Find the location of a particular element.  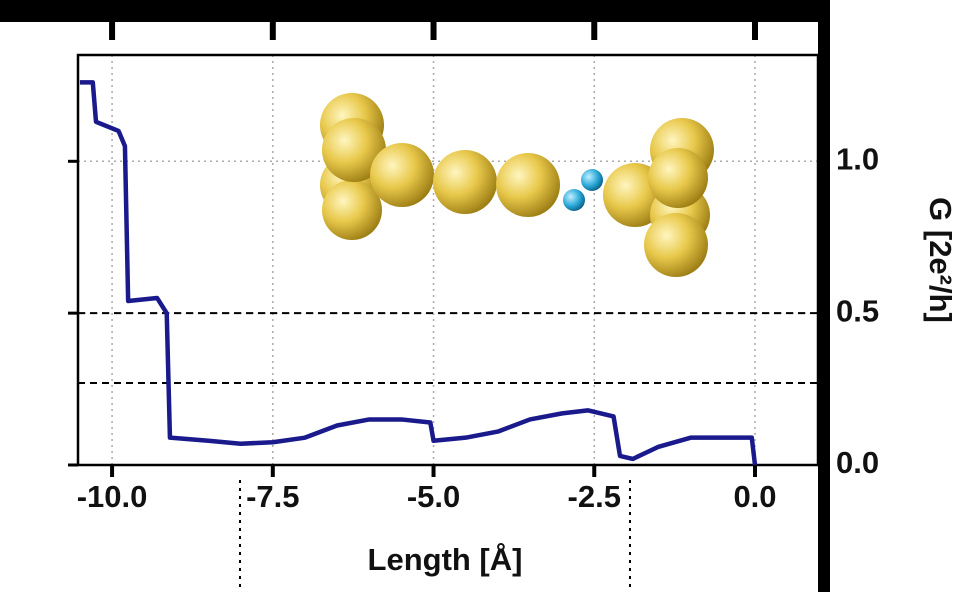

inset-molecule is located at coordinates (517, 185).